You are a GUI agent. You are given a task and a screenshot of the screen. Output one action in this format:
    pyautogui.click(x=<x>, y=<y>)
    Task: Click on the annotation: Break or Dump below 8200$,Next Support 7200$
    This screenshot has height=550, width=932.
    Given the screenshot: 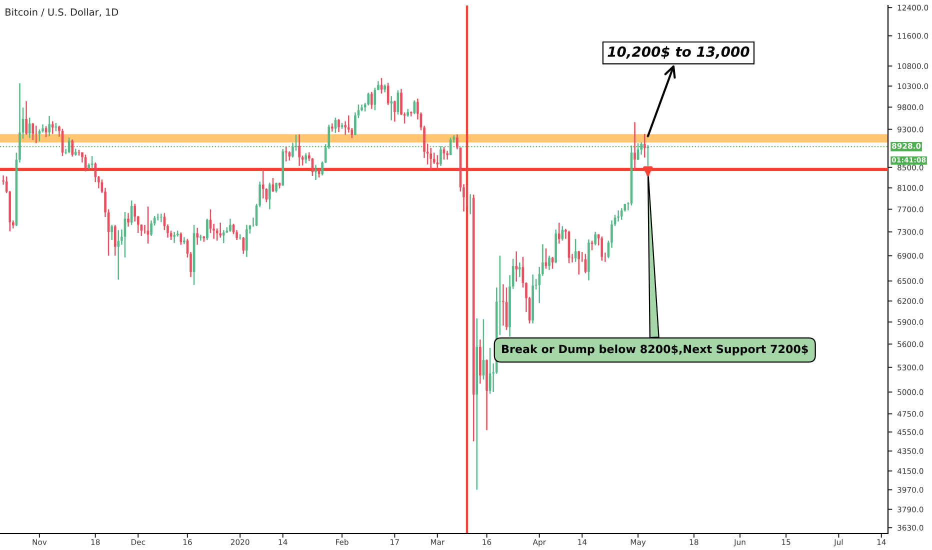 What is the action you would take?
    pyautogui.click(x=655, y=350)
    